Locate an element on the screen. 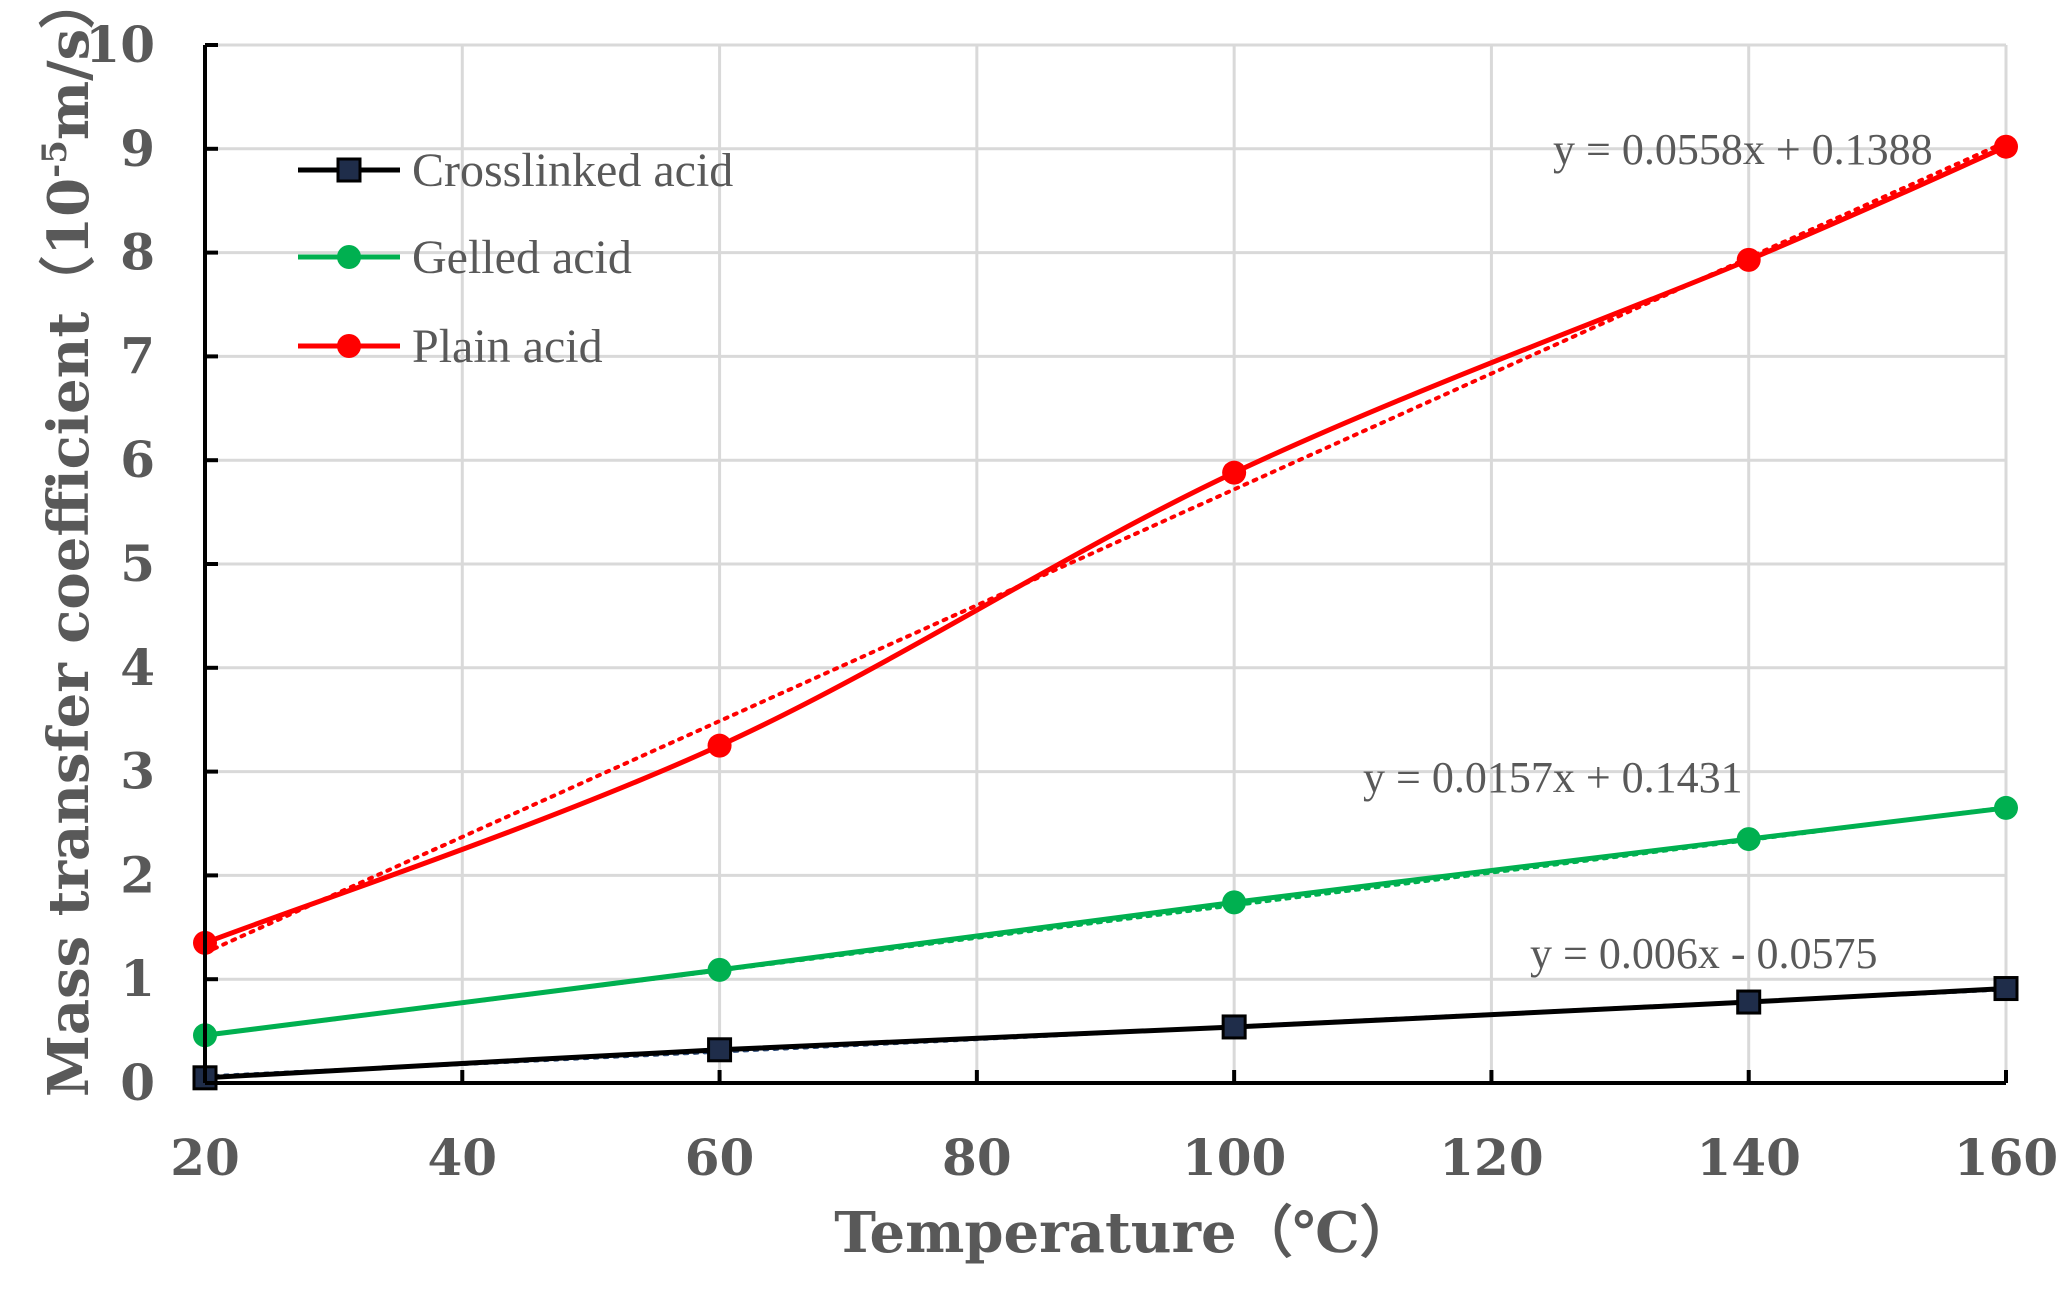  legend-crosslinked-acid-label: Crosslinked acid is located at coordinates (572, 170).